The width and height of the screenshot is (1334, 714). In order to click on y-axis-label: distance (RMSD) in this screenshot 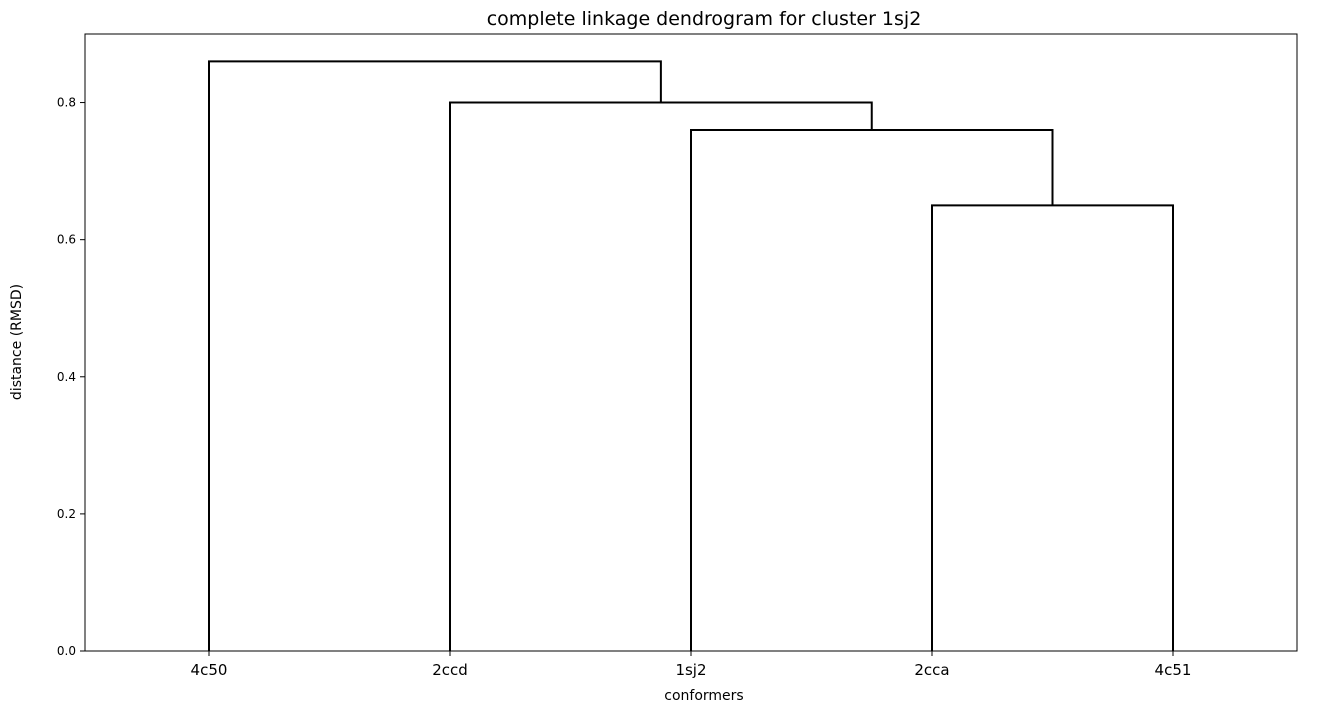, I will do `click(17, 342)`.